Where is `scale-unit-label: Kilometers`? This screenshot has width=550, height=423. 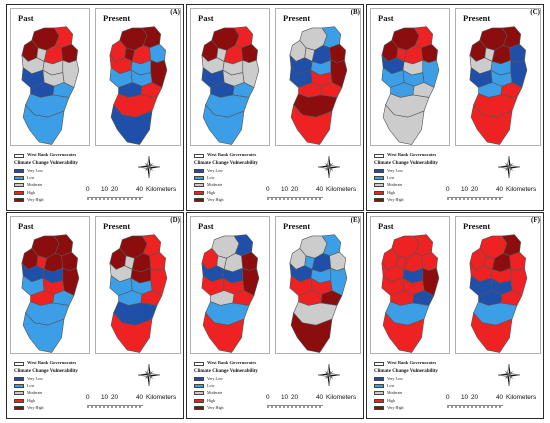
scale-unit-label: Kilometers is located at coordinates (341, 397).